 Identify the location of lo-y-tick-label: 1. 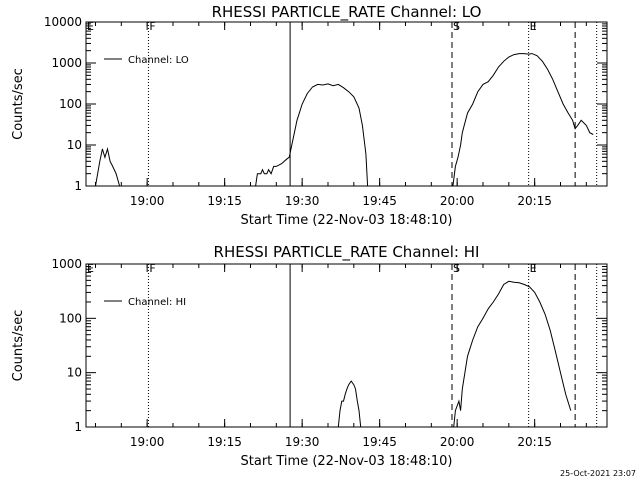
(78, 186).